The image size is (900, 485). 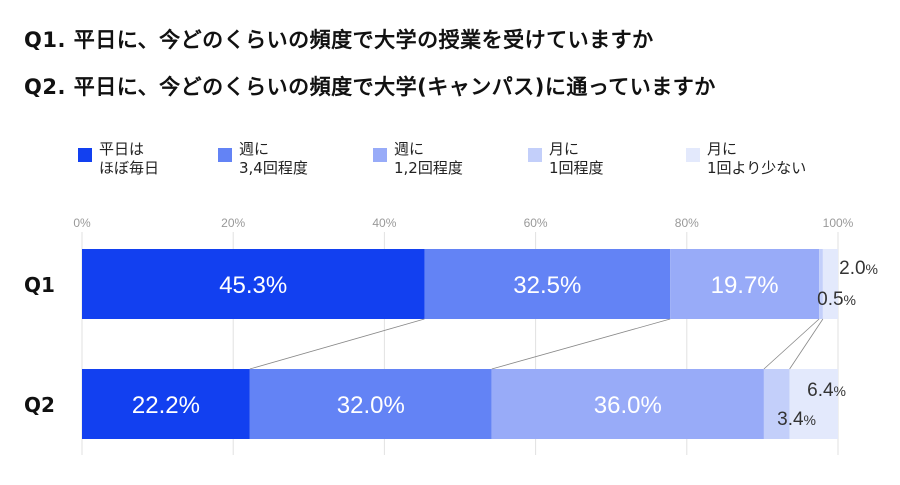 What do you see at coordinates (858, 268) in the screenshot?
I see `value-label: 2.0%` at bounding box center [858, 268].